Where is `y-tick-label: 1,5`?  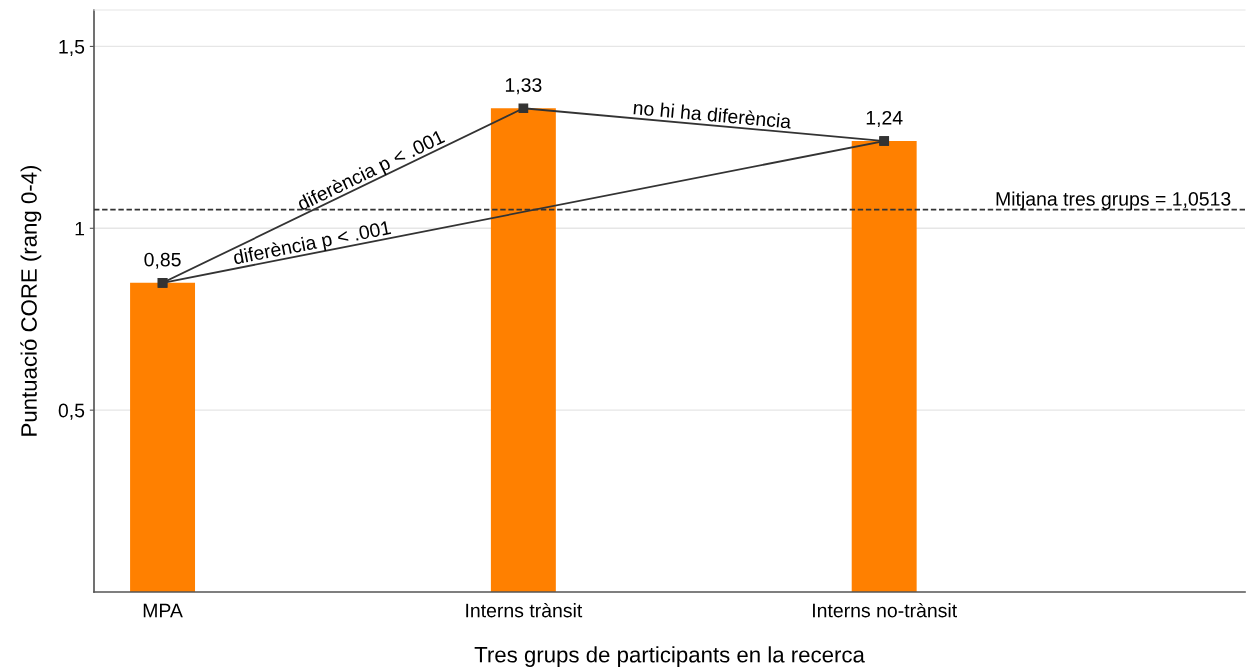 y-tick-label: 1,5 is located at coordinates (72, 48).